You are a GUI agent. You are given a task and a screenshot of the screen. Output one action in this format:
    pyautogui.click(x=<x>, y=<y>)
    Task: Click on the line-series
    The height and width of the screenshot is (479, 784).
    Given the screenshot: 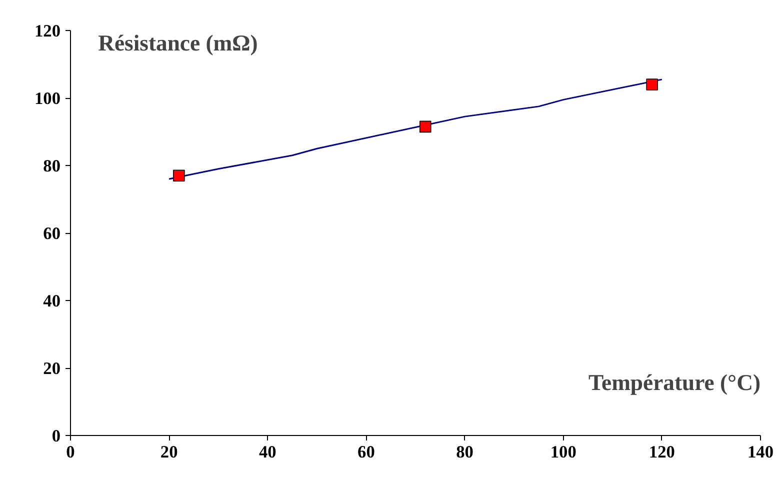 What is the action you would take?
    pyautogui.click(x=415, y=129)
    